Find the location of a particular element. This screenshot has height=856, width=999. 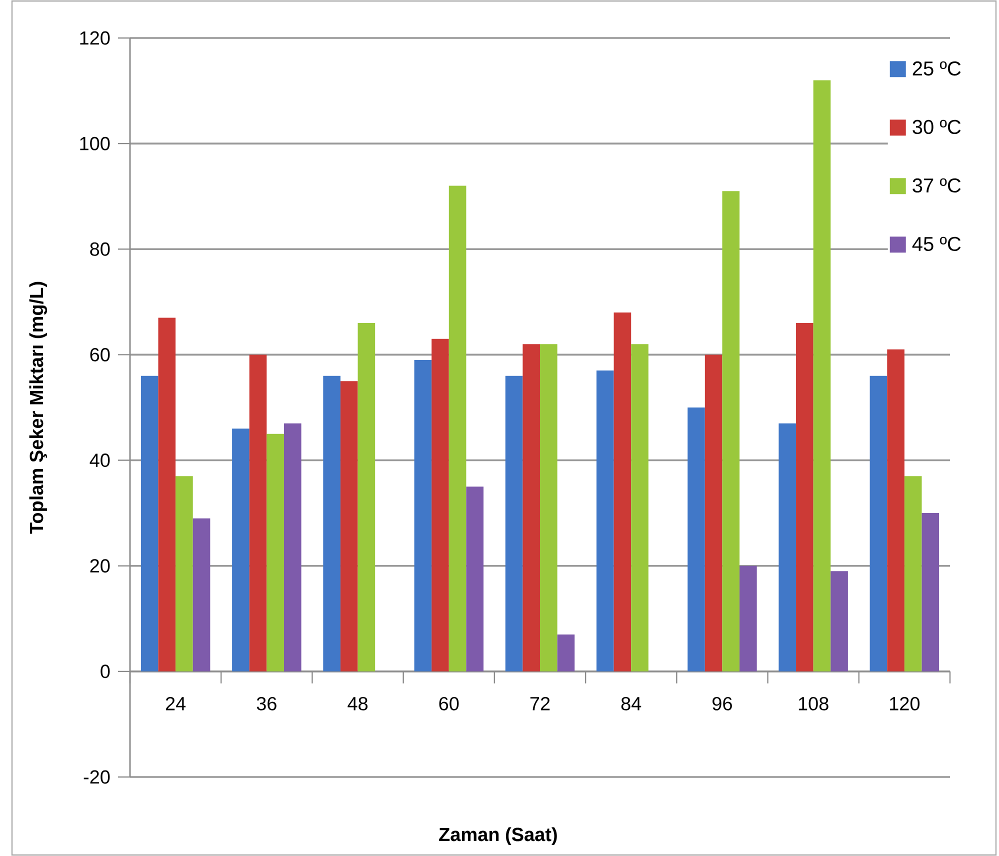

x-tick-label: 24 is located at coordinates (176, 703).